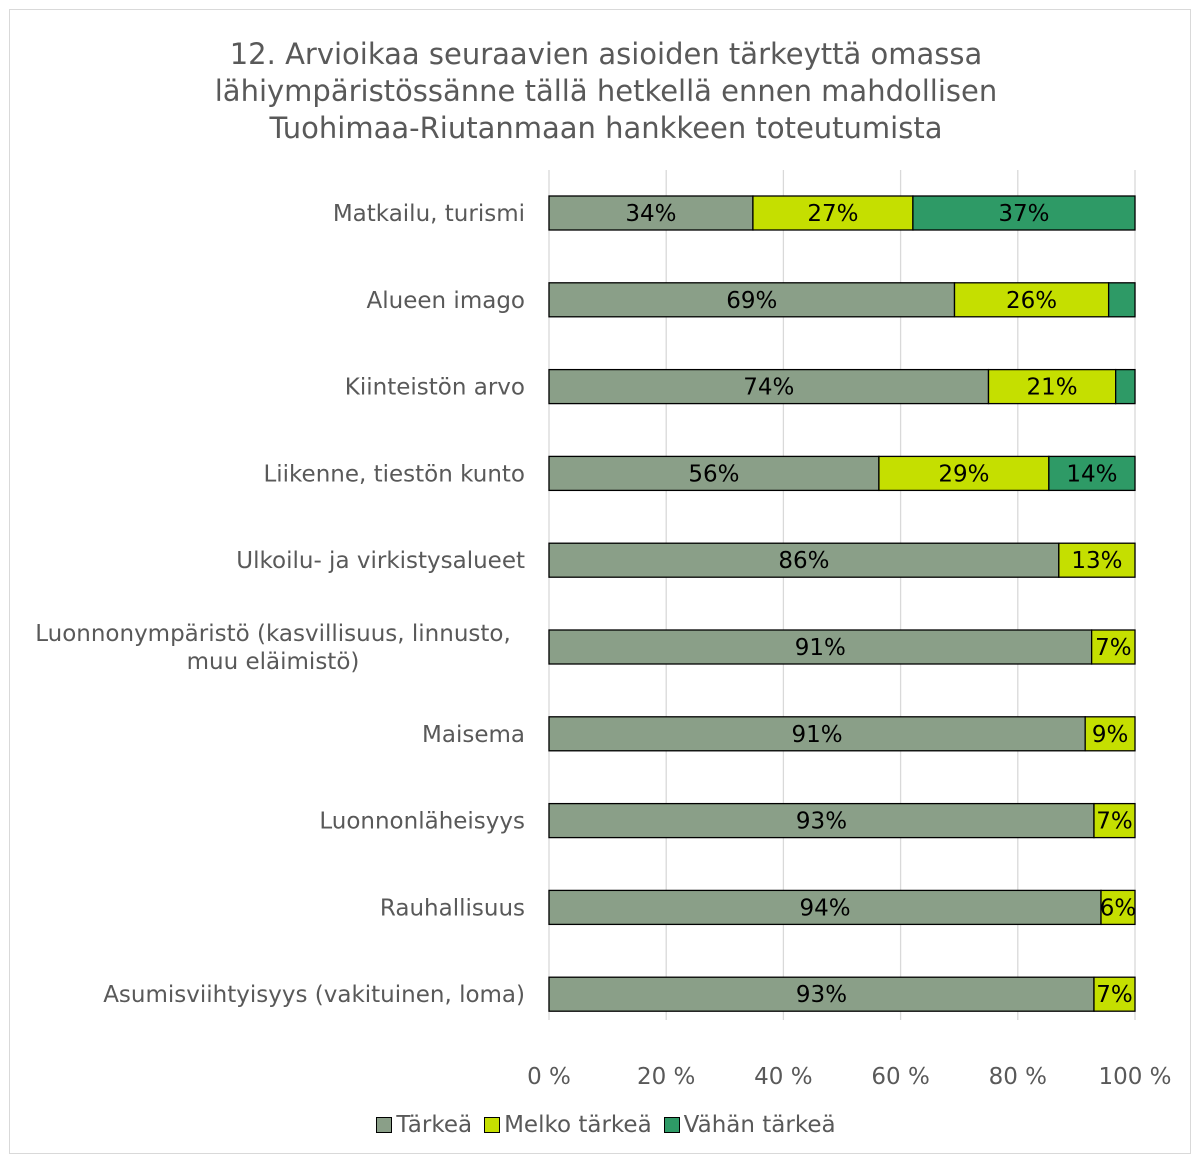 This screenshot has height=1155, width=1192. Describe the element at coordinates (666, 1077) in the screenshot. I see `x-tick-label: 20 %` at that location.